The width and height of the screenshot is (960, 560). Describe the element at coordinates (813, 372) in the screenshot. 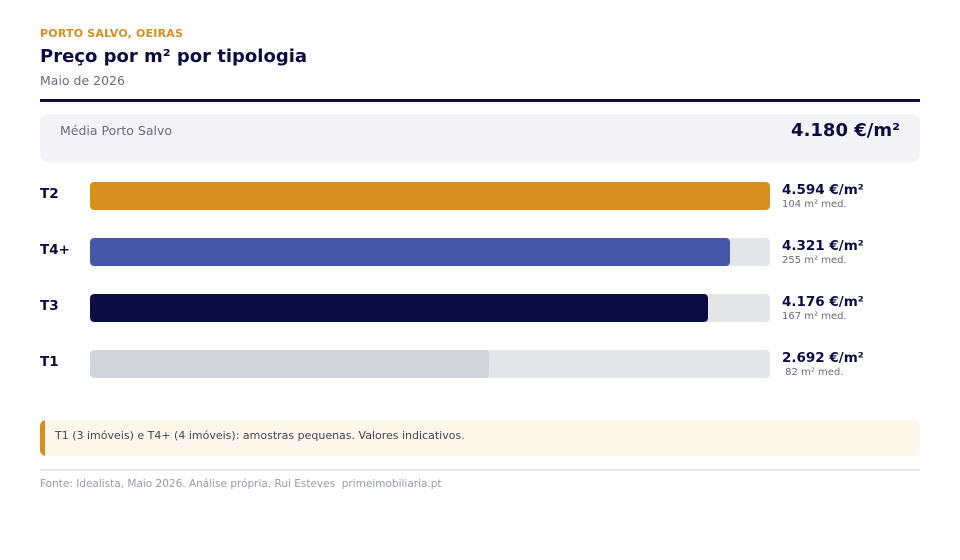

I see `area-label: 82 m² med.` at that location.